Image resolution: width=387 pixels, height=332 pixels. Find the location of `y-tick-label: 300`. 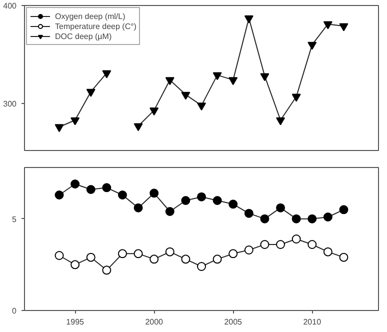

y-tick-label: 300 is located at coordinates (10, 103).